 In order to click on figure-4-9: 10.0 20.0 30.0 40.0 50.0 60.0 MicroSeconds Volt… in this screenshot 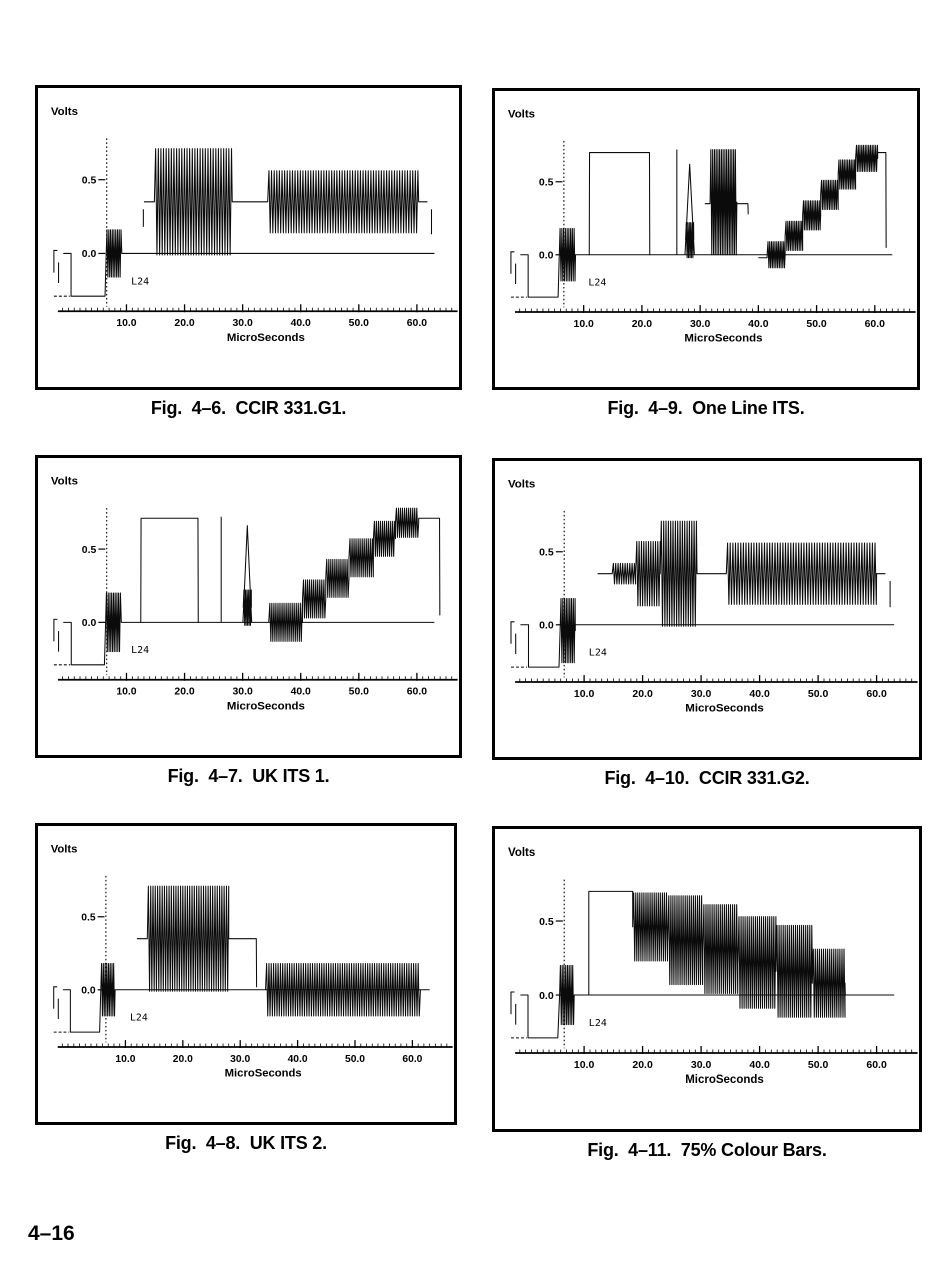, I will do `click(706, 253)`.